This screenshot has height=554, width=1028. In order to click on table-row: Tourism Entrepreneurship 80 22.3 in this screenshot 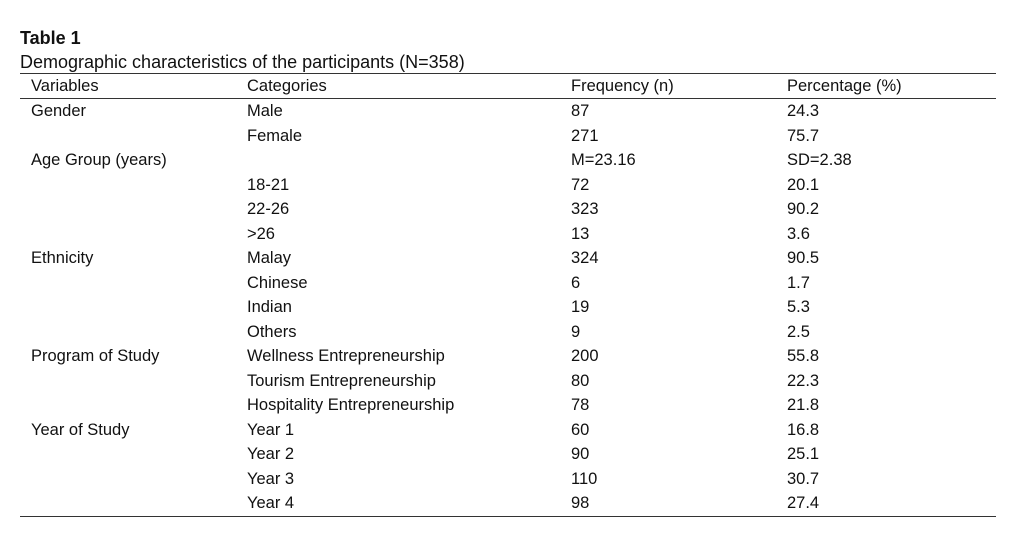, I will do `click(508, 381)`.